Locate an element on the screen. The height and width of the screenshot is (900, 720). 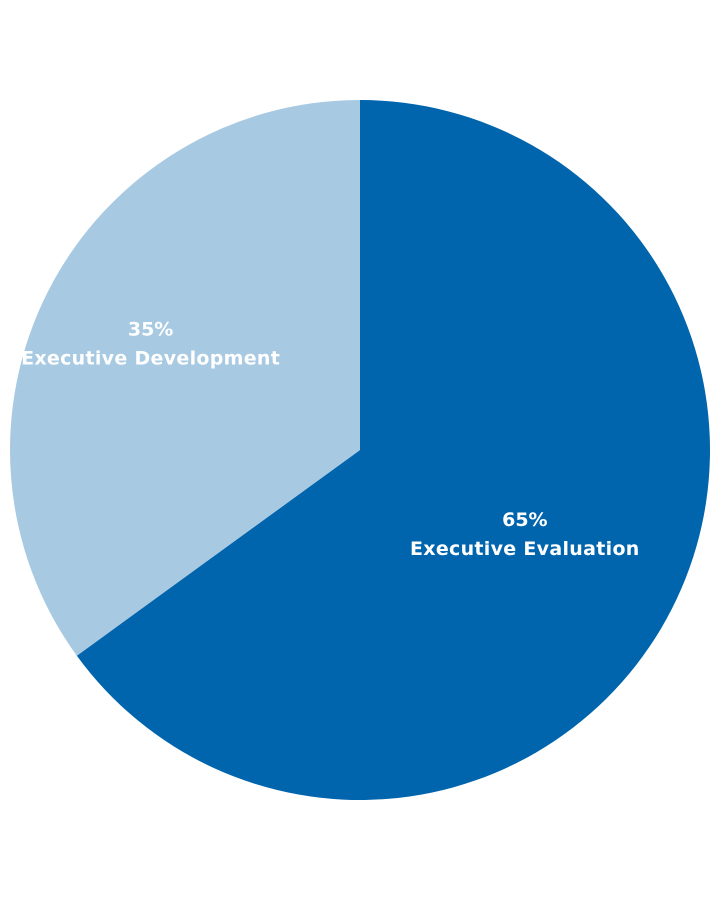
slice-value-label: 65% is located at coordinates (524, 520).